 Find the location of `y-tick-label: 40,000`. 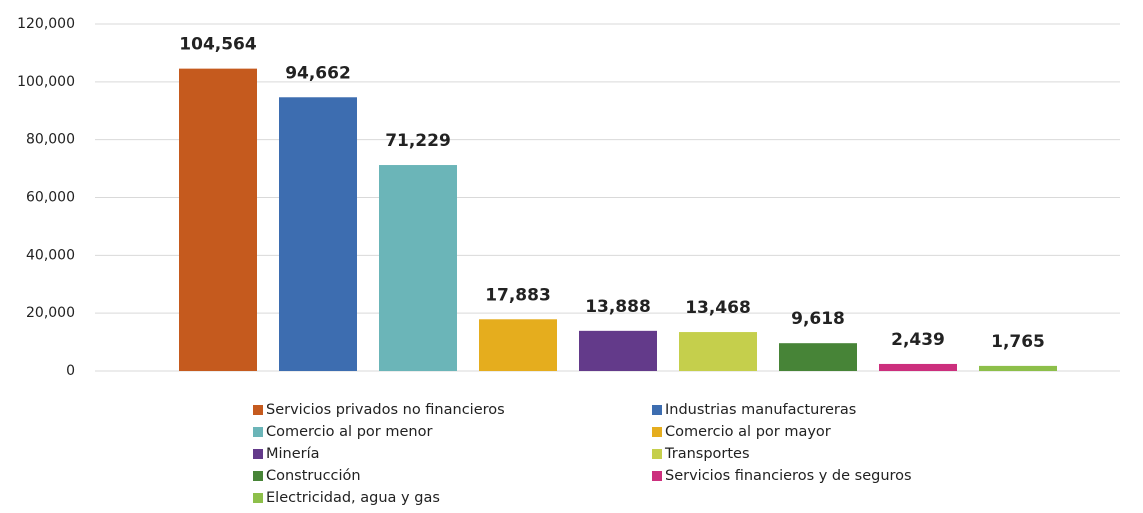

y-tick-label: 40,000 is located at coordinates (50, 255).